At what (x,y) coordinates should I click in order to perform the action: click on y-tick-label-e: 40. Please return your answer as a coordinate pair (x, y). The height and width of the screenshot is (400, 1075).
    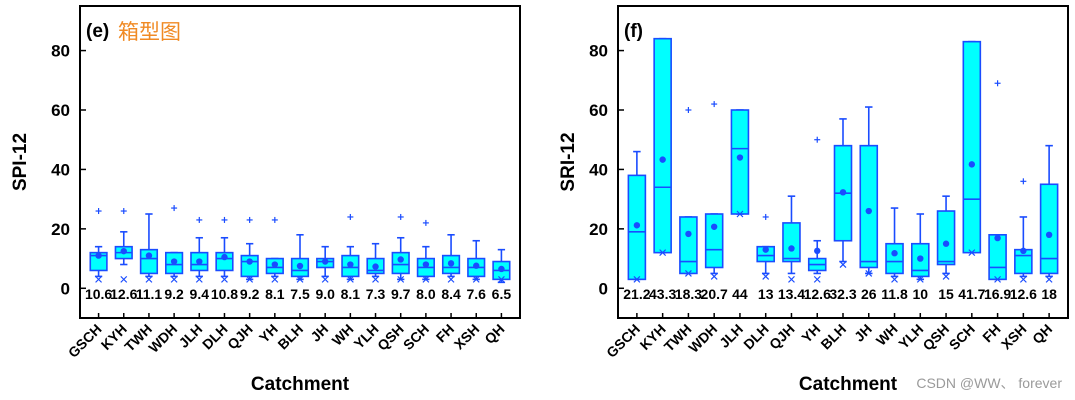
    Looking at the image, I should click on (60, 169).